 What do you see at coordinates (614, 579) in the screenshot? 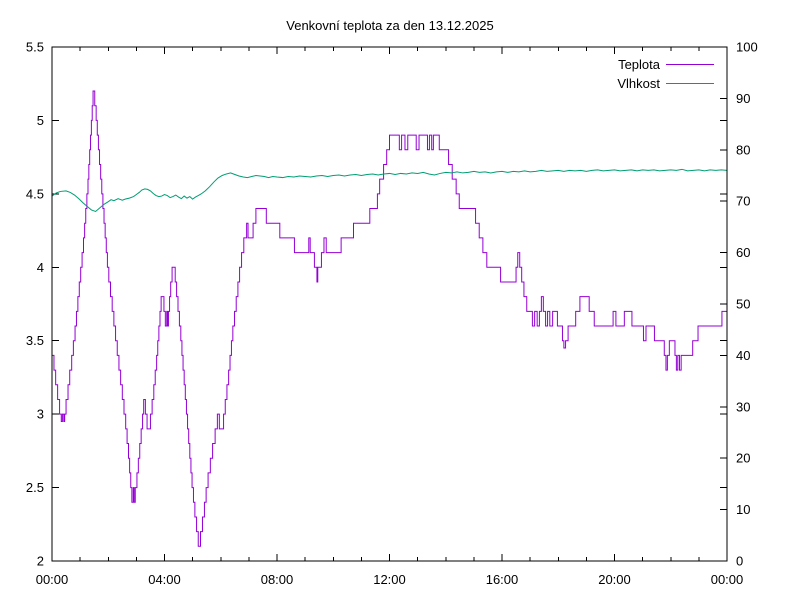
I see `x-tick-label: 20:00` at bounding box center [614, 579].